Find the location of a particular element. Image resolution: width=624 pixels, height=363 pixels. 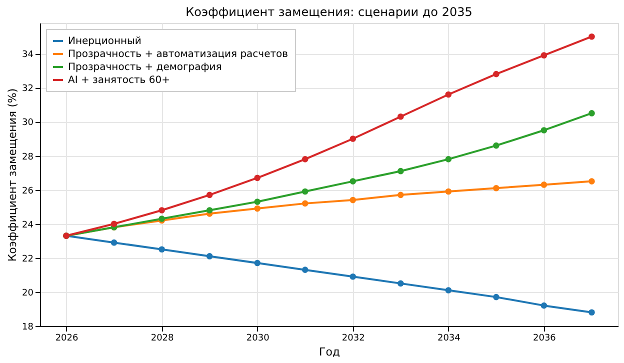

x-tick-label: 2032 is located at coordinates (353, 339).